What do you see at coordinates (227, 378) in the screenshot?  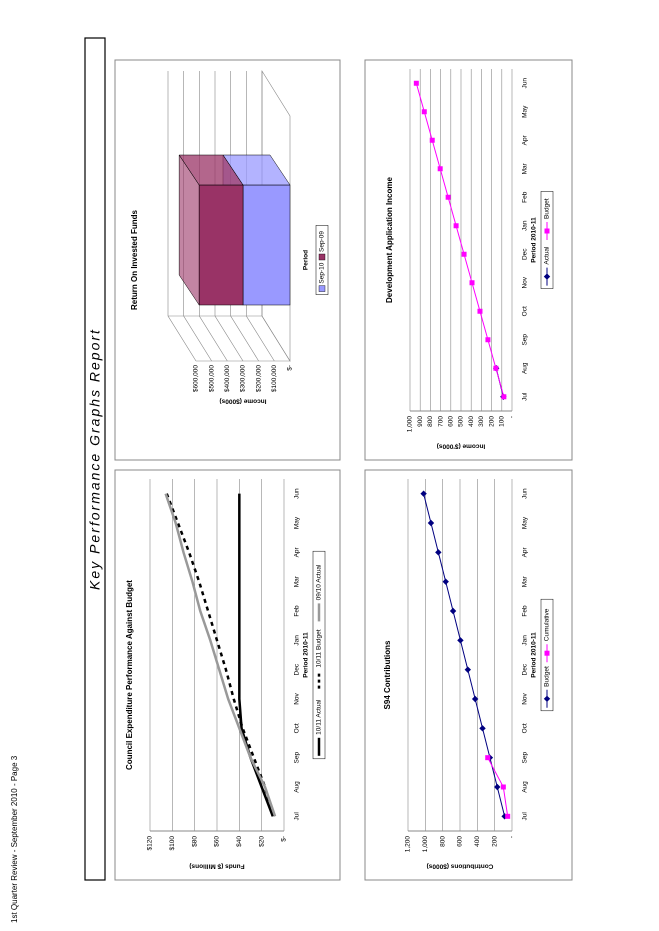 I see `y-tick-label: $400,000` at bounding box center [227, 378].